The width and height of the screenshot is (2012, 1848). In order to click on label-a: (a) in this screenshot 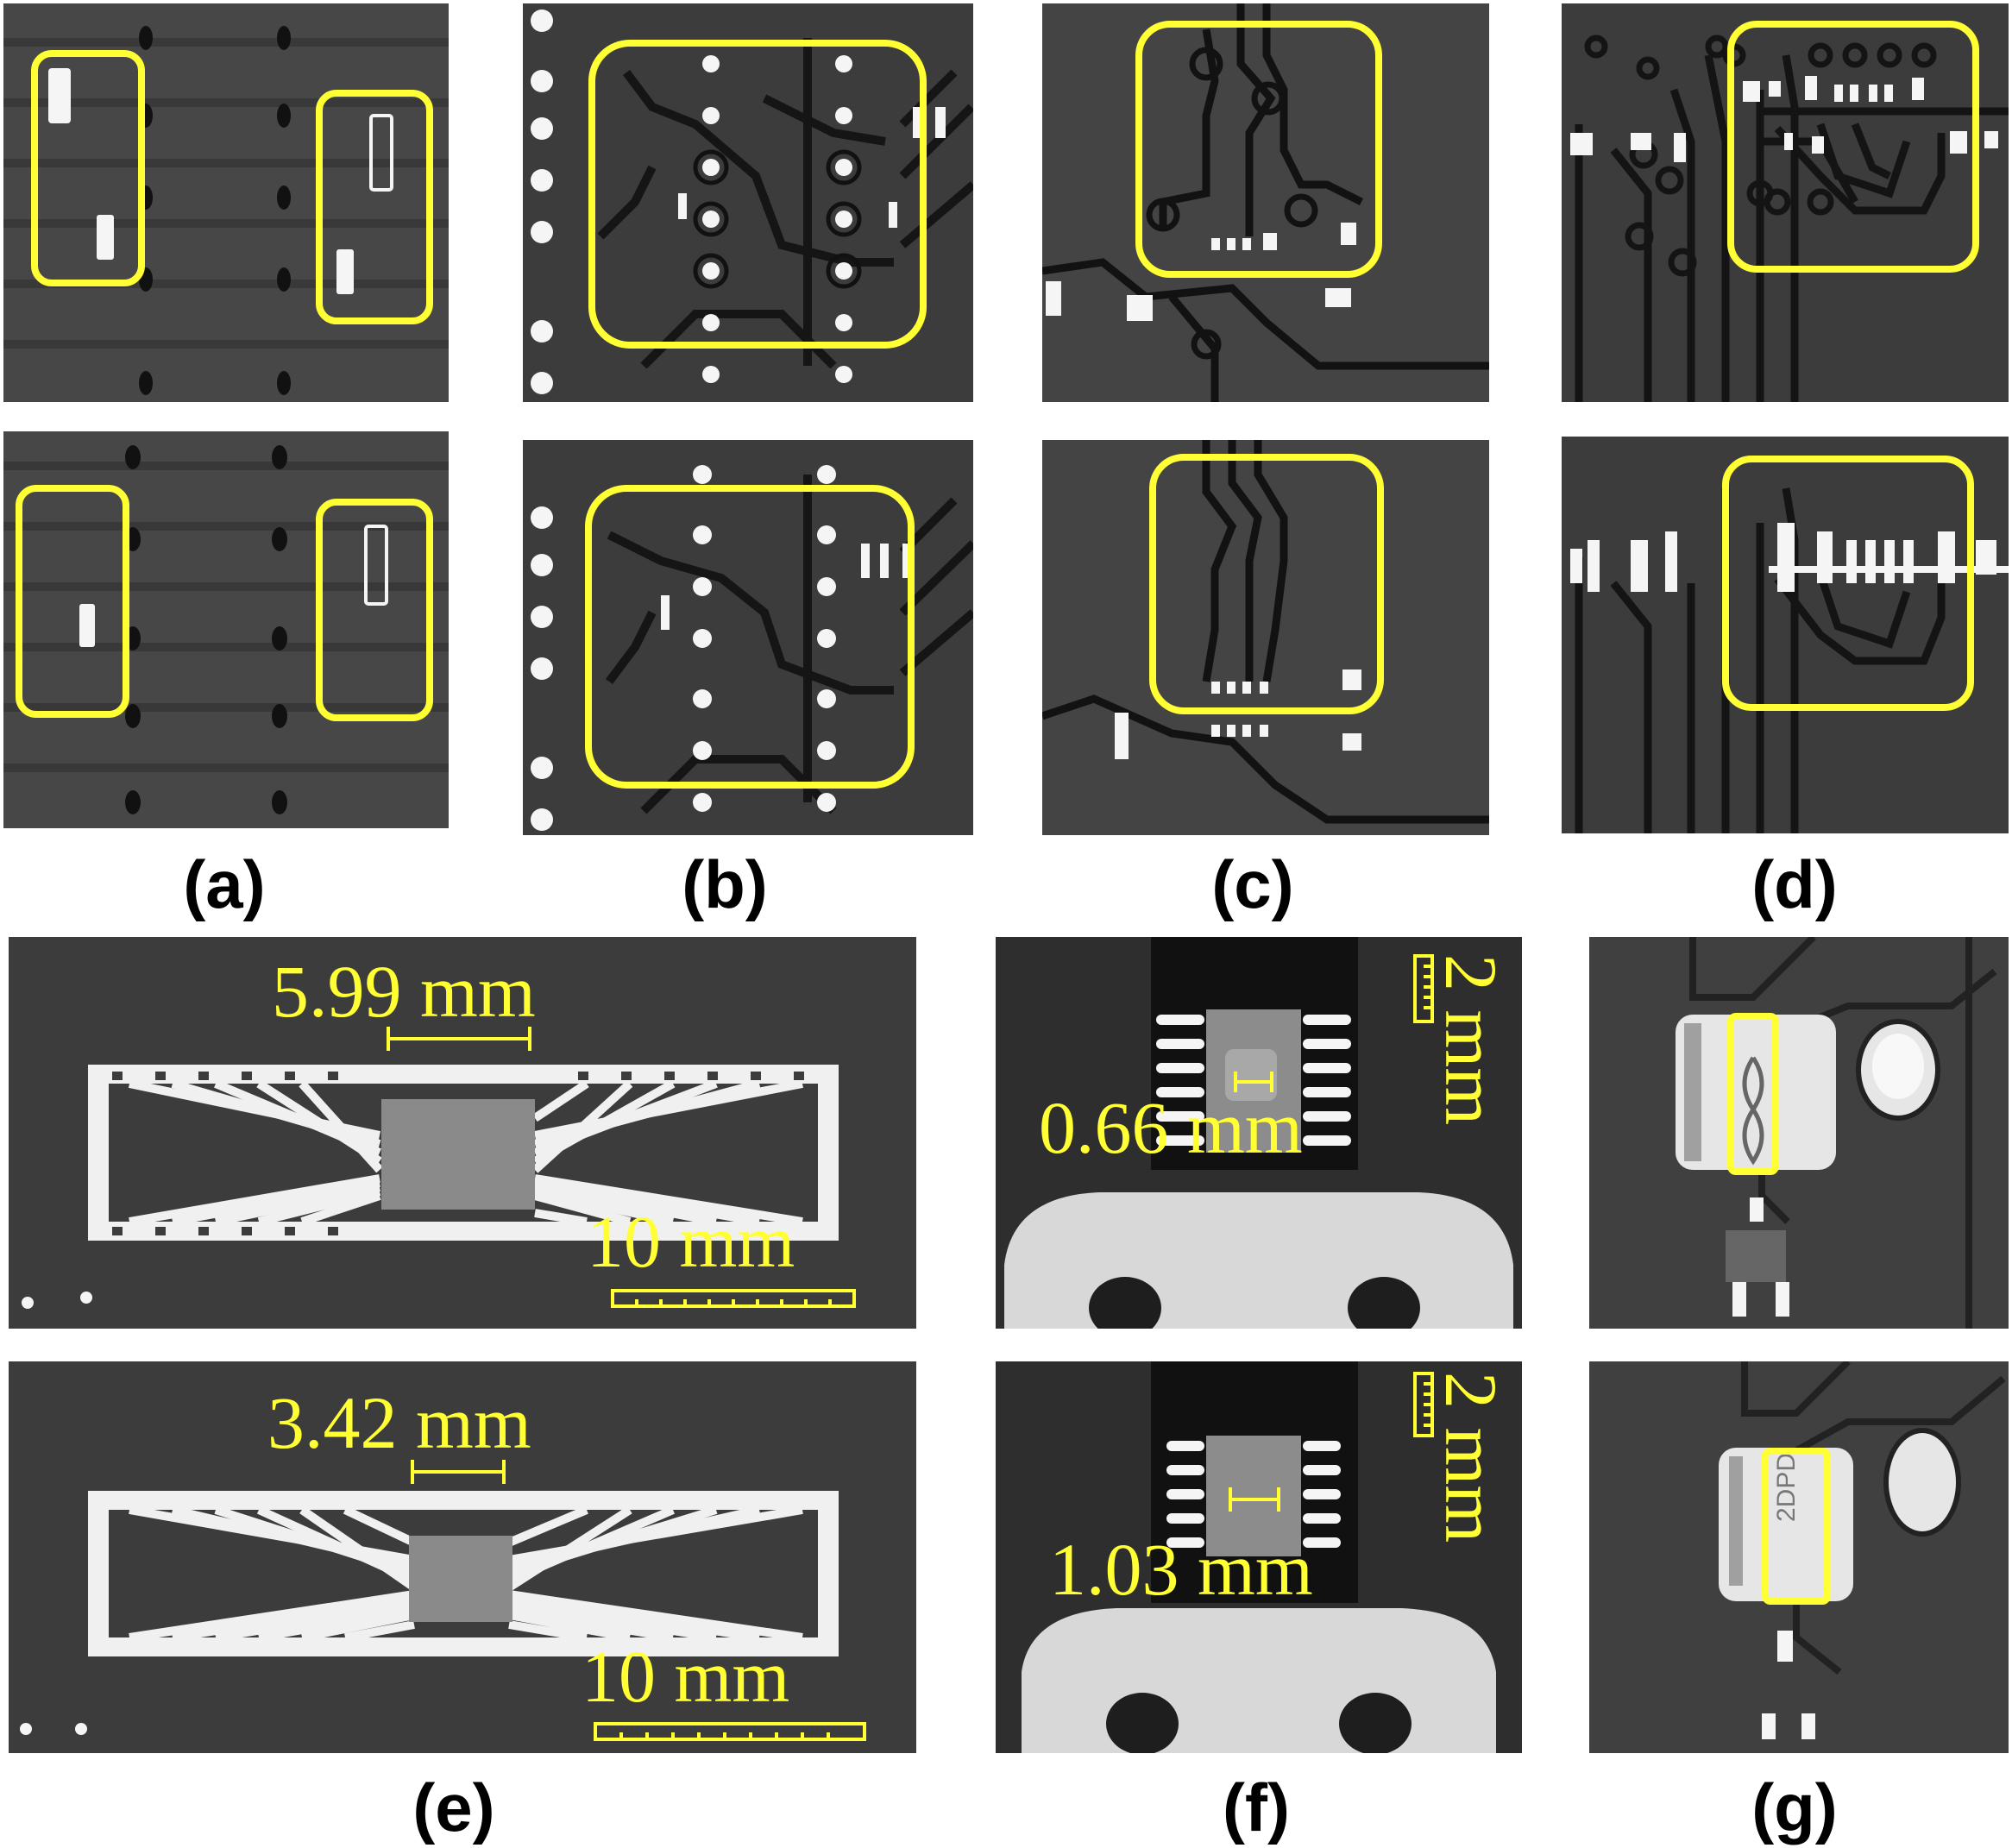, I will do `click(225, 884)`.